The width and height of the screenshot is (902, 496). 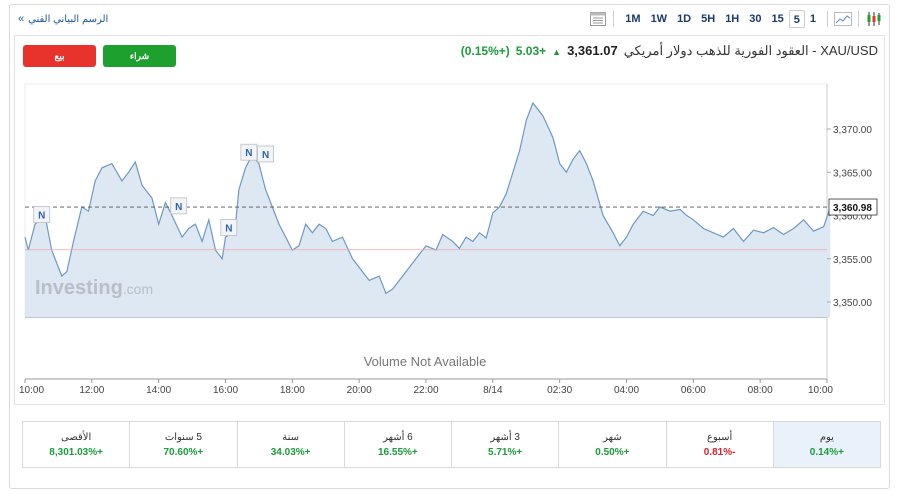 I want to click on timeframe-bar: 1M 1W 1D 5H 1H 30 15 5 1, so click(x=736, y=19).